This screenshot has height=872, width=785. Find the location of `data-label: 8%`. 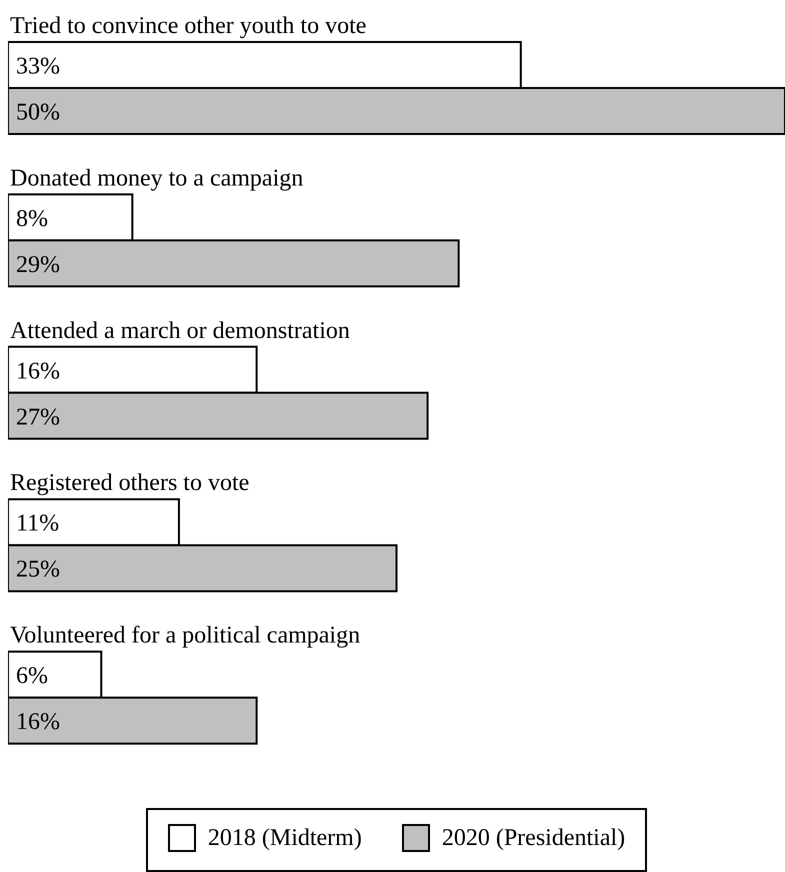

data-label: 8% is located at coordinates (32, 219).